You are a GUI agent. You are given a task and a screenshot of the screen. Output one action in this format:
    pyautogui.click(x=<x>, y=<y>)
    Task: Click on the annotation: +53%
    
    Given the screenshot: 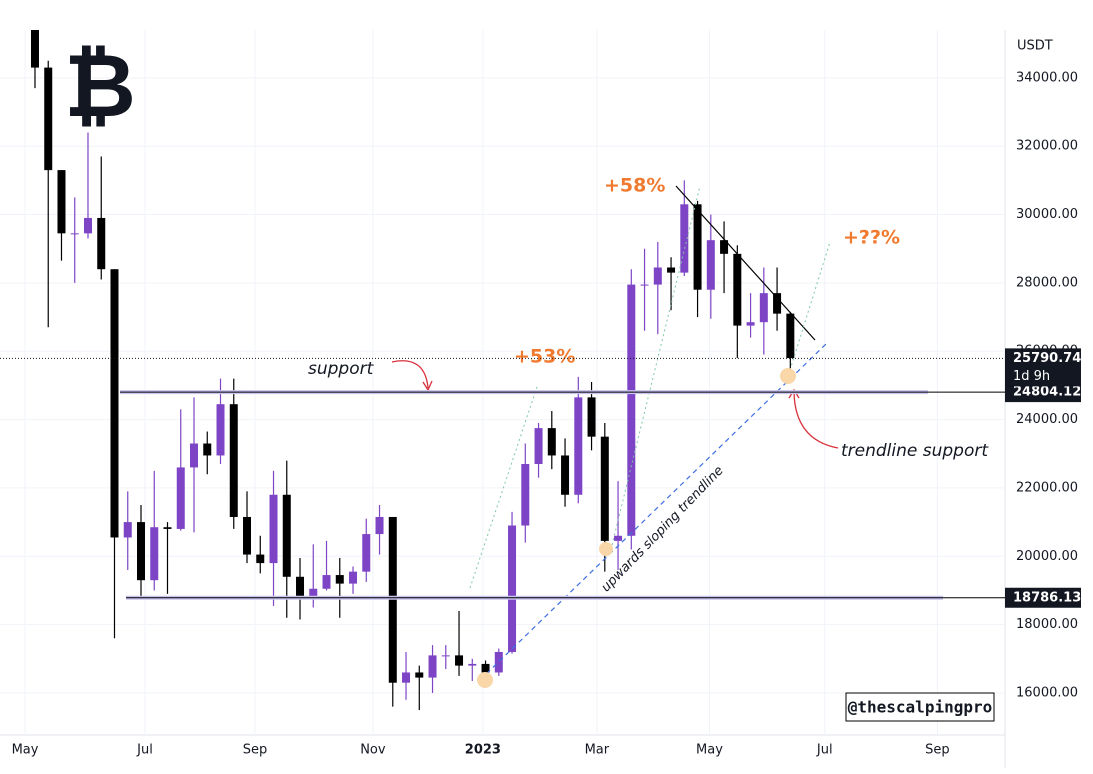 What is the action you would take?
    pyautogui.click(x=544, y=357)
    